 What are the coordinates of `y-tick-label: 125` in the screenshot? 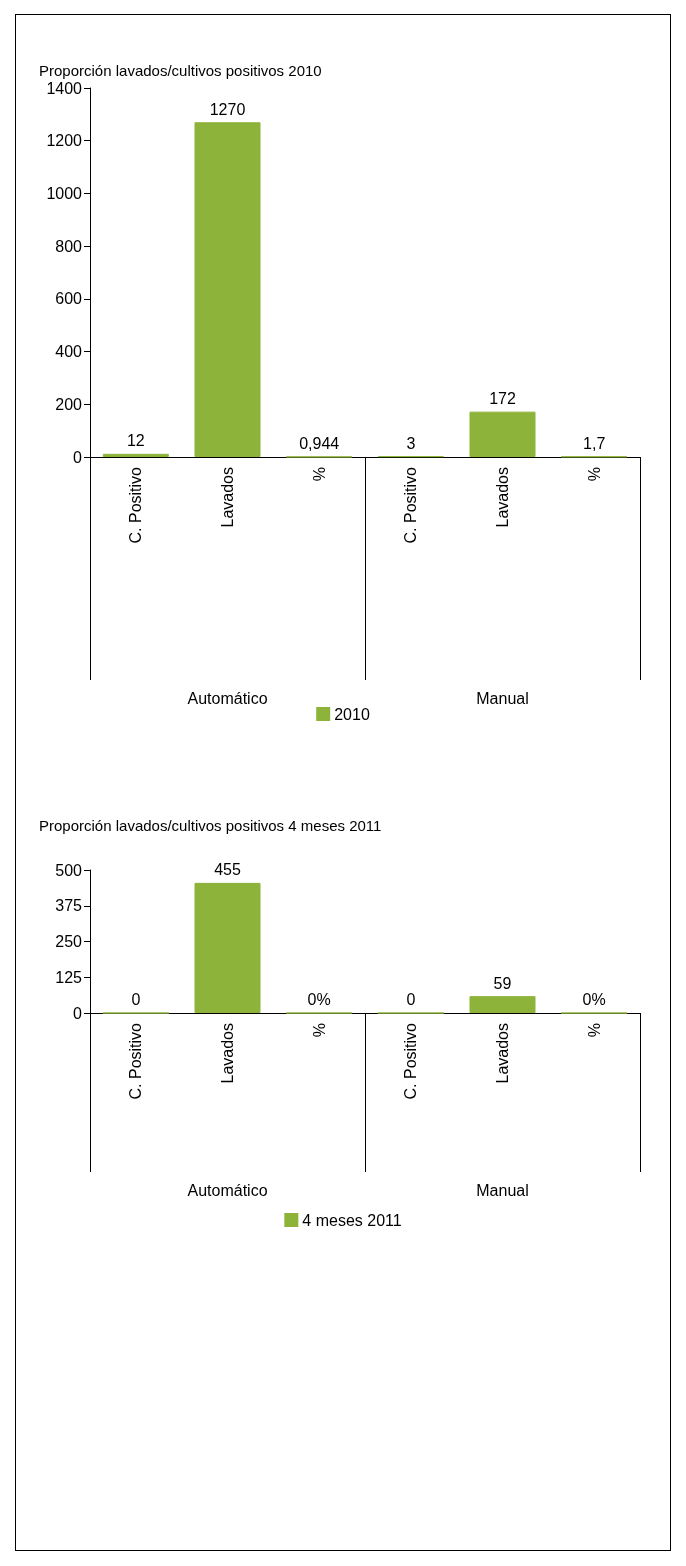 It's located at (69, 977).